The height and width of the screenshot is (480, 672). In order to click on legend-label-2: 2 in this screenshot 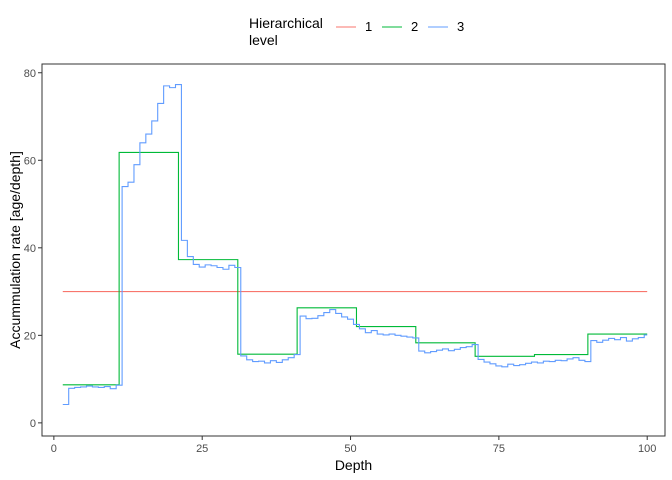, I will do `click(414, 26)`.